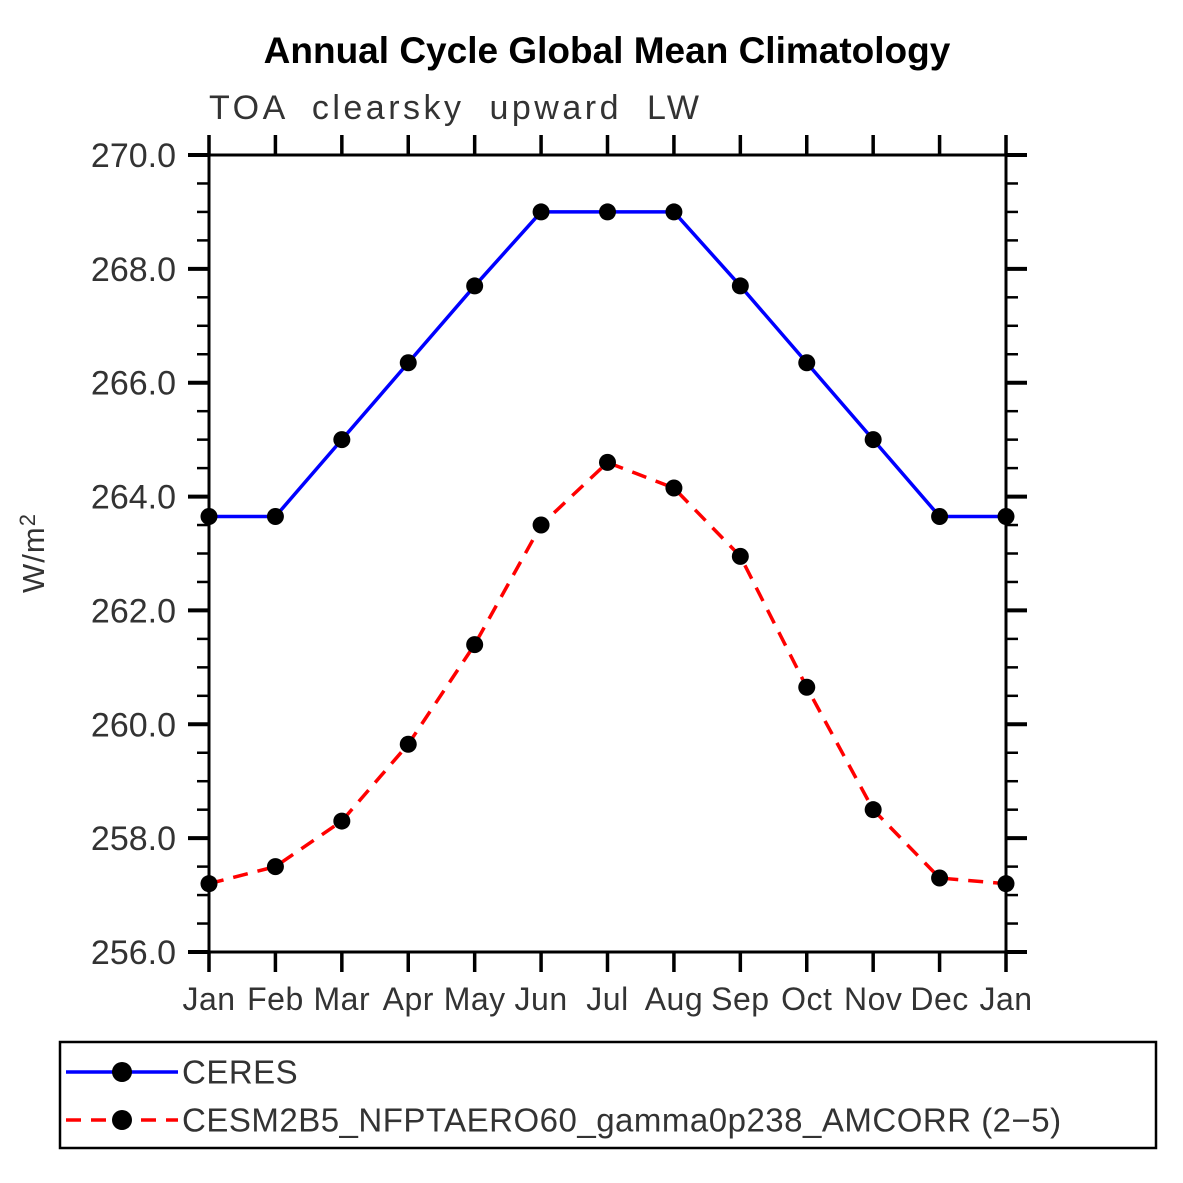 The width and height of the screenshot is (1183, 1183). What do you see at coordinates (133, 611) in the screenshot?
I see `y-axis-tick-label: 262.0` at bounding box center [133, 611].